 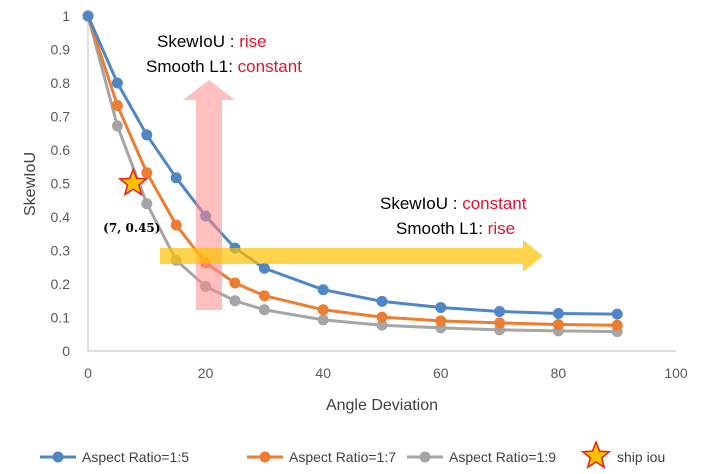 What do you see at coordinates (323, 373) in the screenshot?
I see `x-tick-label: 40` at bounding box center [323, 373].